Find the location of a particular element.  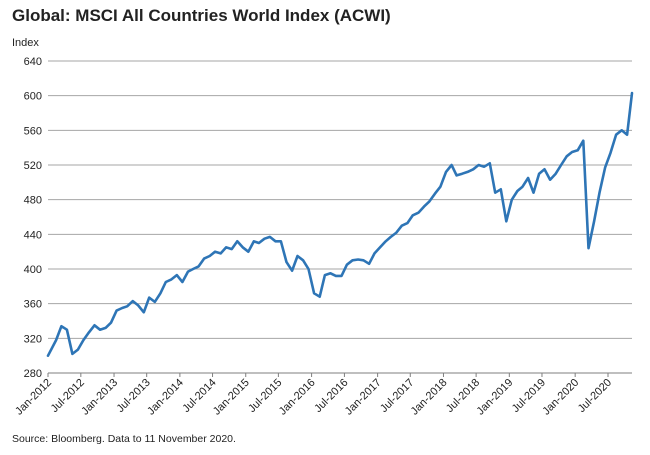

x-tick-label: Jul-2020 is located at coordinates (595, 396).